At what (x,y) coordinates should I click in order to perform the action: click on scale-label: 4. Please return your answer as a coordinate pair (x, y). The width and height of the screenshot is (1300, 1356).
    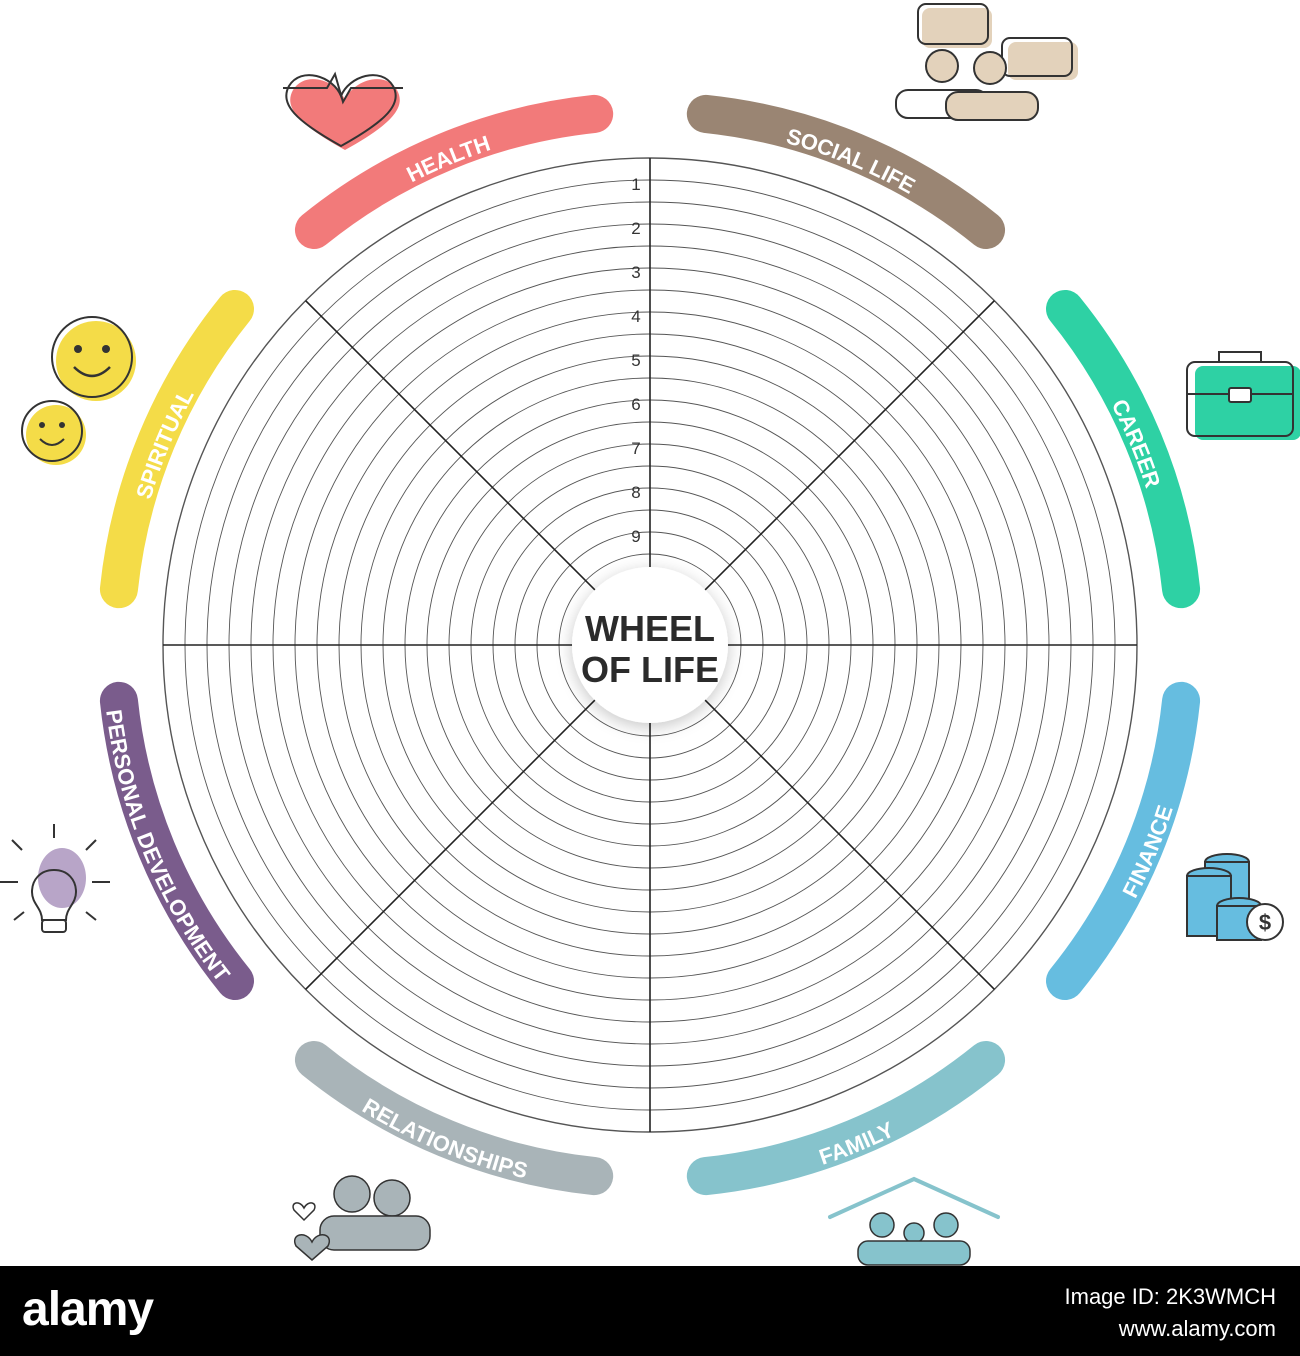
    Looking at the image, I should click on (635, 316).